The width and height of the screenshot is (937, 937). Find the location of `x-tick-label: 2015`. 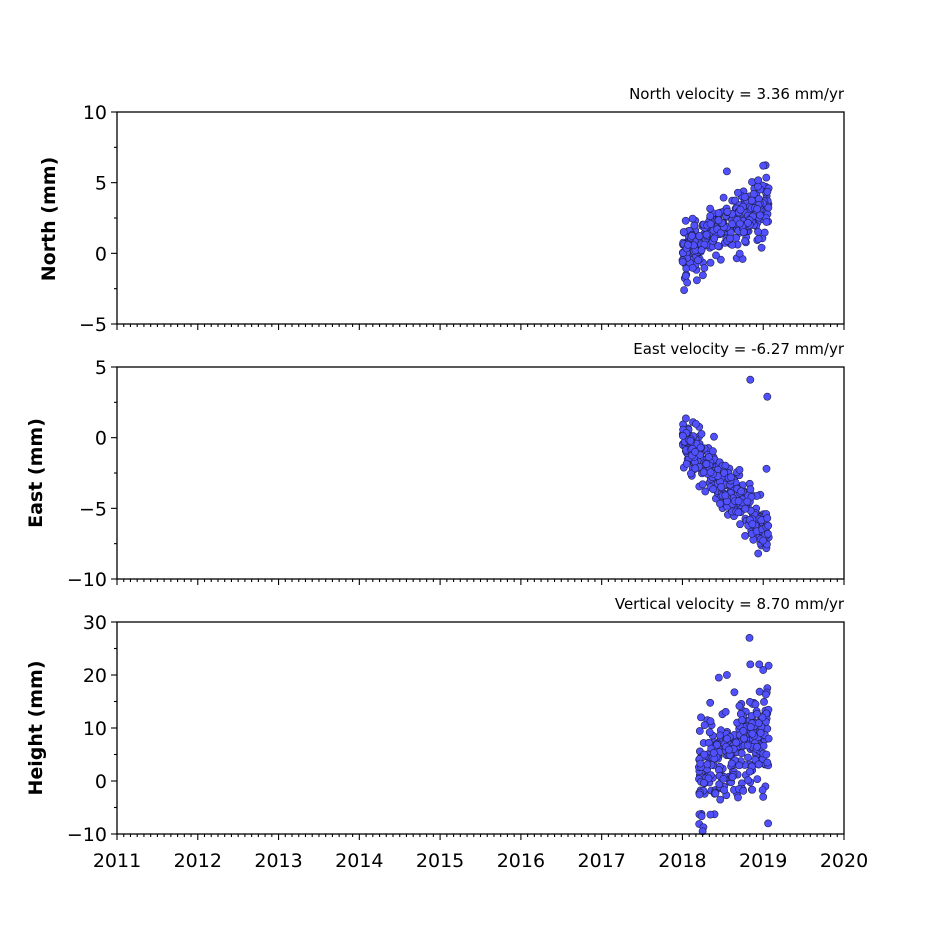

x-tick-label: 2015 is located at coordinates (440, 861).